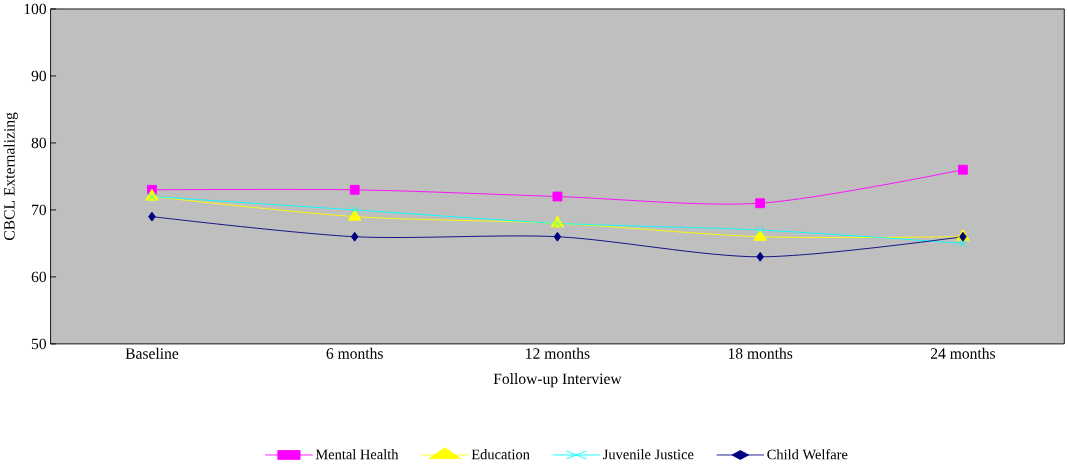 The height and width of the screenshot is (465, 1068). I want to click on y-tick-label: 90, so click(39, 76).